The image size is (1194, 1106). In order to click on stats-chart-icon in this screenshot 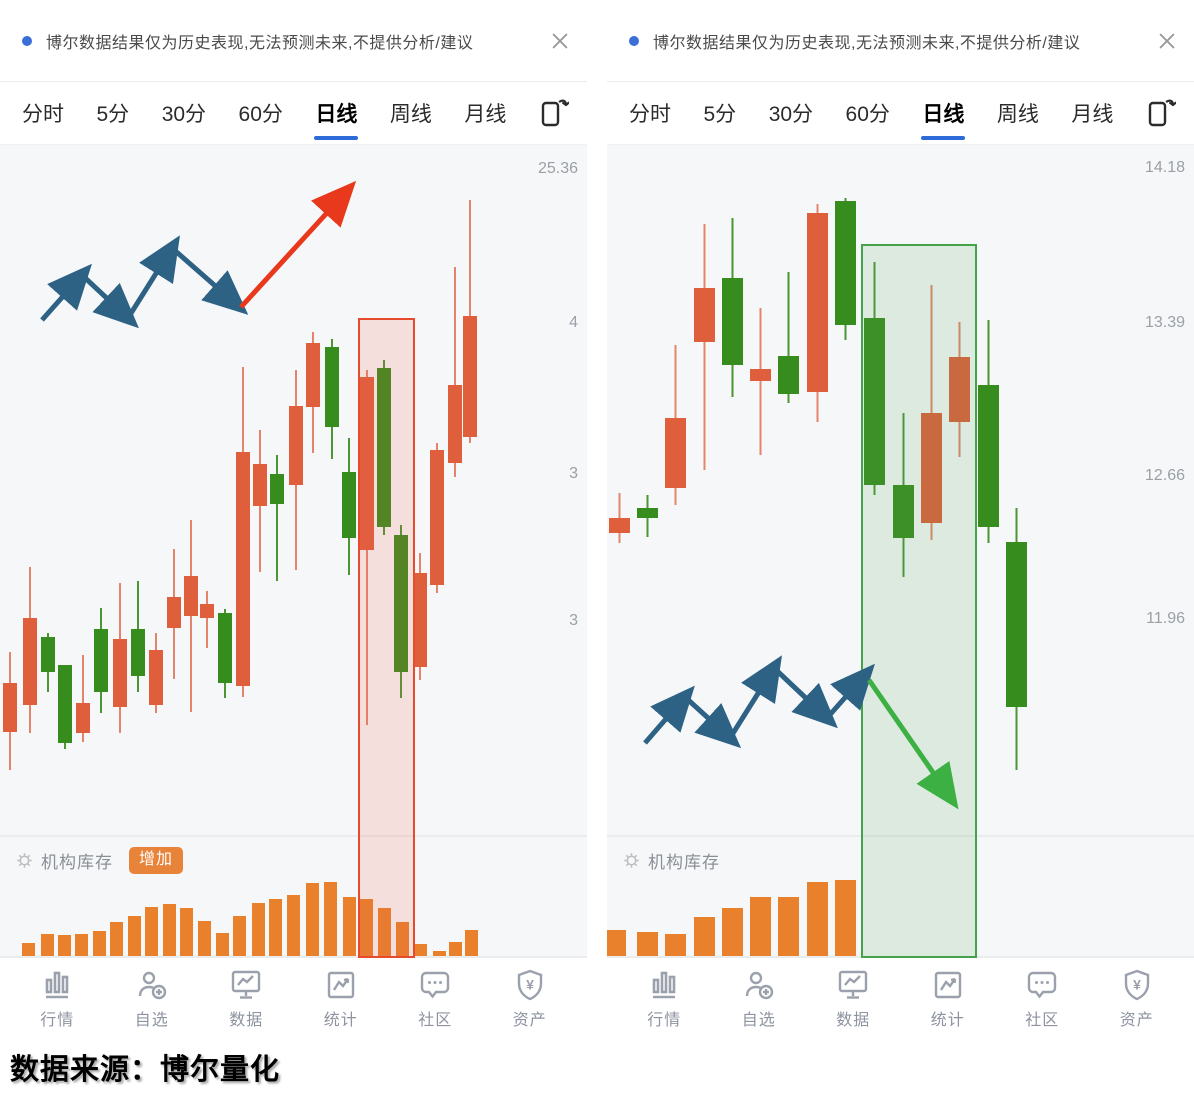, I will do `click(341, 985)`.